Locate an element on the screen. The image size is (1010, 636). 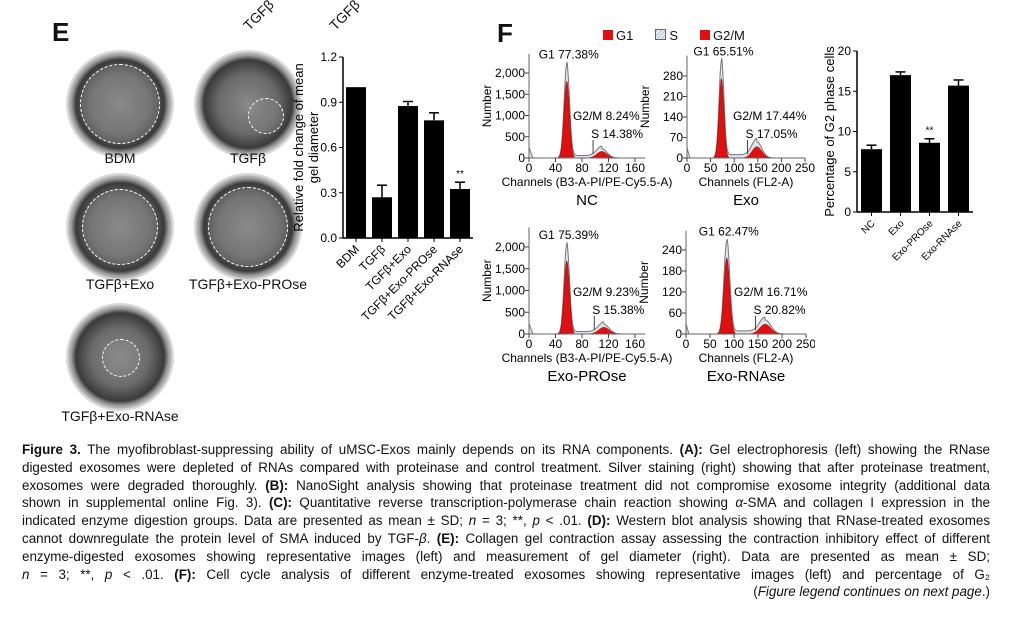
y-axis-label: Number is located at coordinates (644, 282).